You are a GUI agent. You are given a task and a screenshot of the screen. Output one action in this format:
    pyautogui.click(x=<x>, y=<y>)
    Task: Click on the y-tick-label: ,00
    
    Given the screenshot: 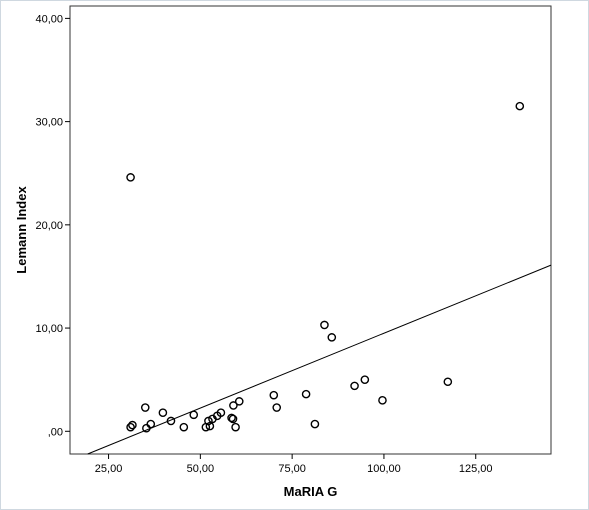 What is the action you would take?
    pyautogui.click(x=55, y=432)
    